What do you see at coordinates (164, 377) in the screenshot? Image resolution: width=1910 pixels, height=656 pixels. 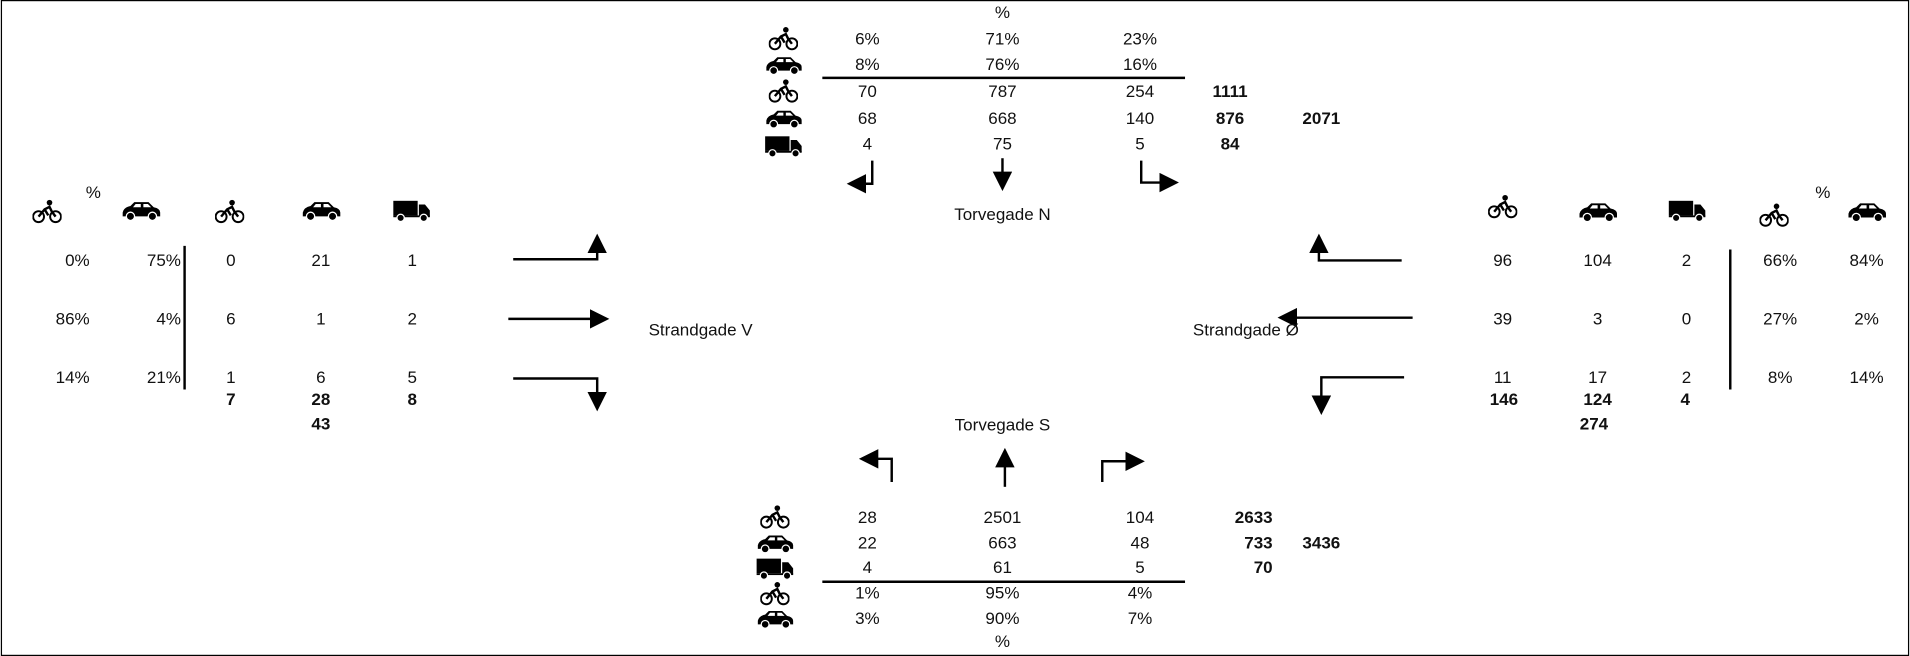 I see `label: 21%` at bounding box center [164, 377].